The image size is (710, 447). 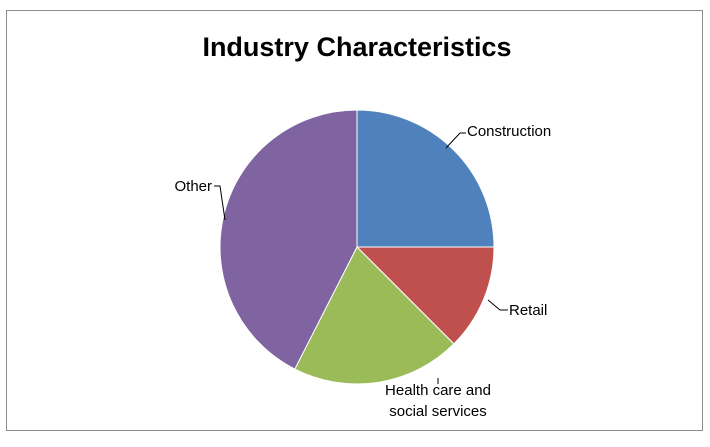 I want to click on slice-label-line: Health care and, so click(x=438, y=390).